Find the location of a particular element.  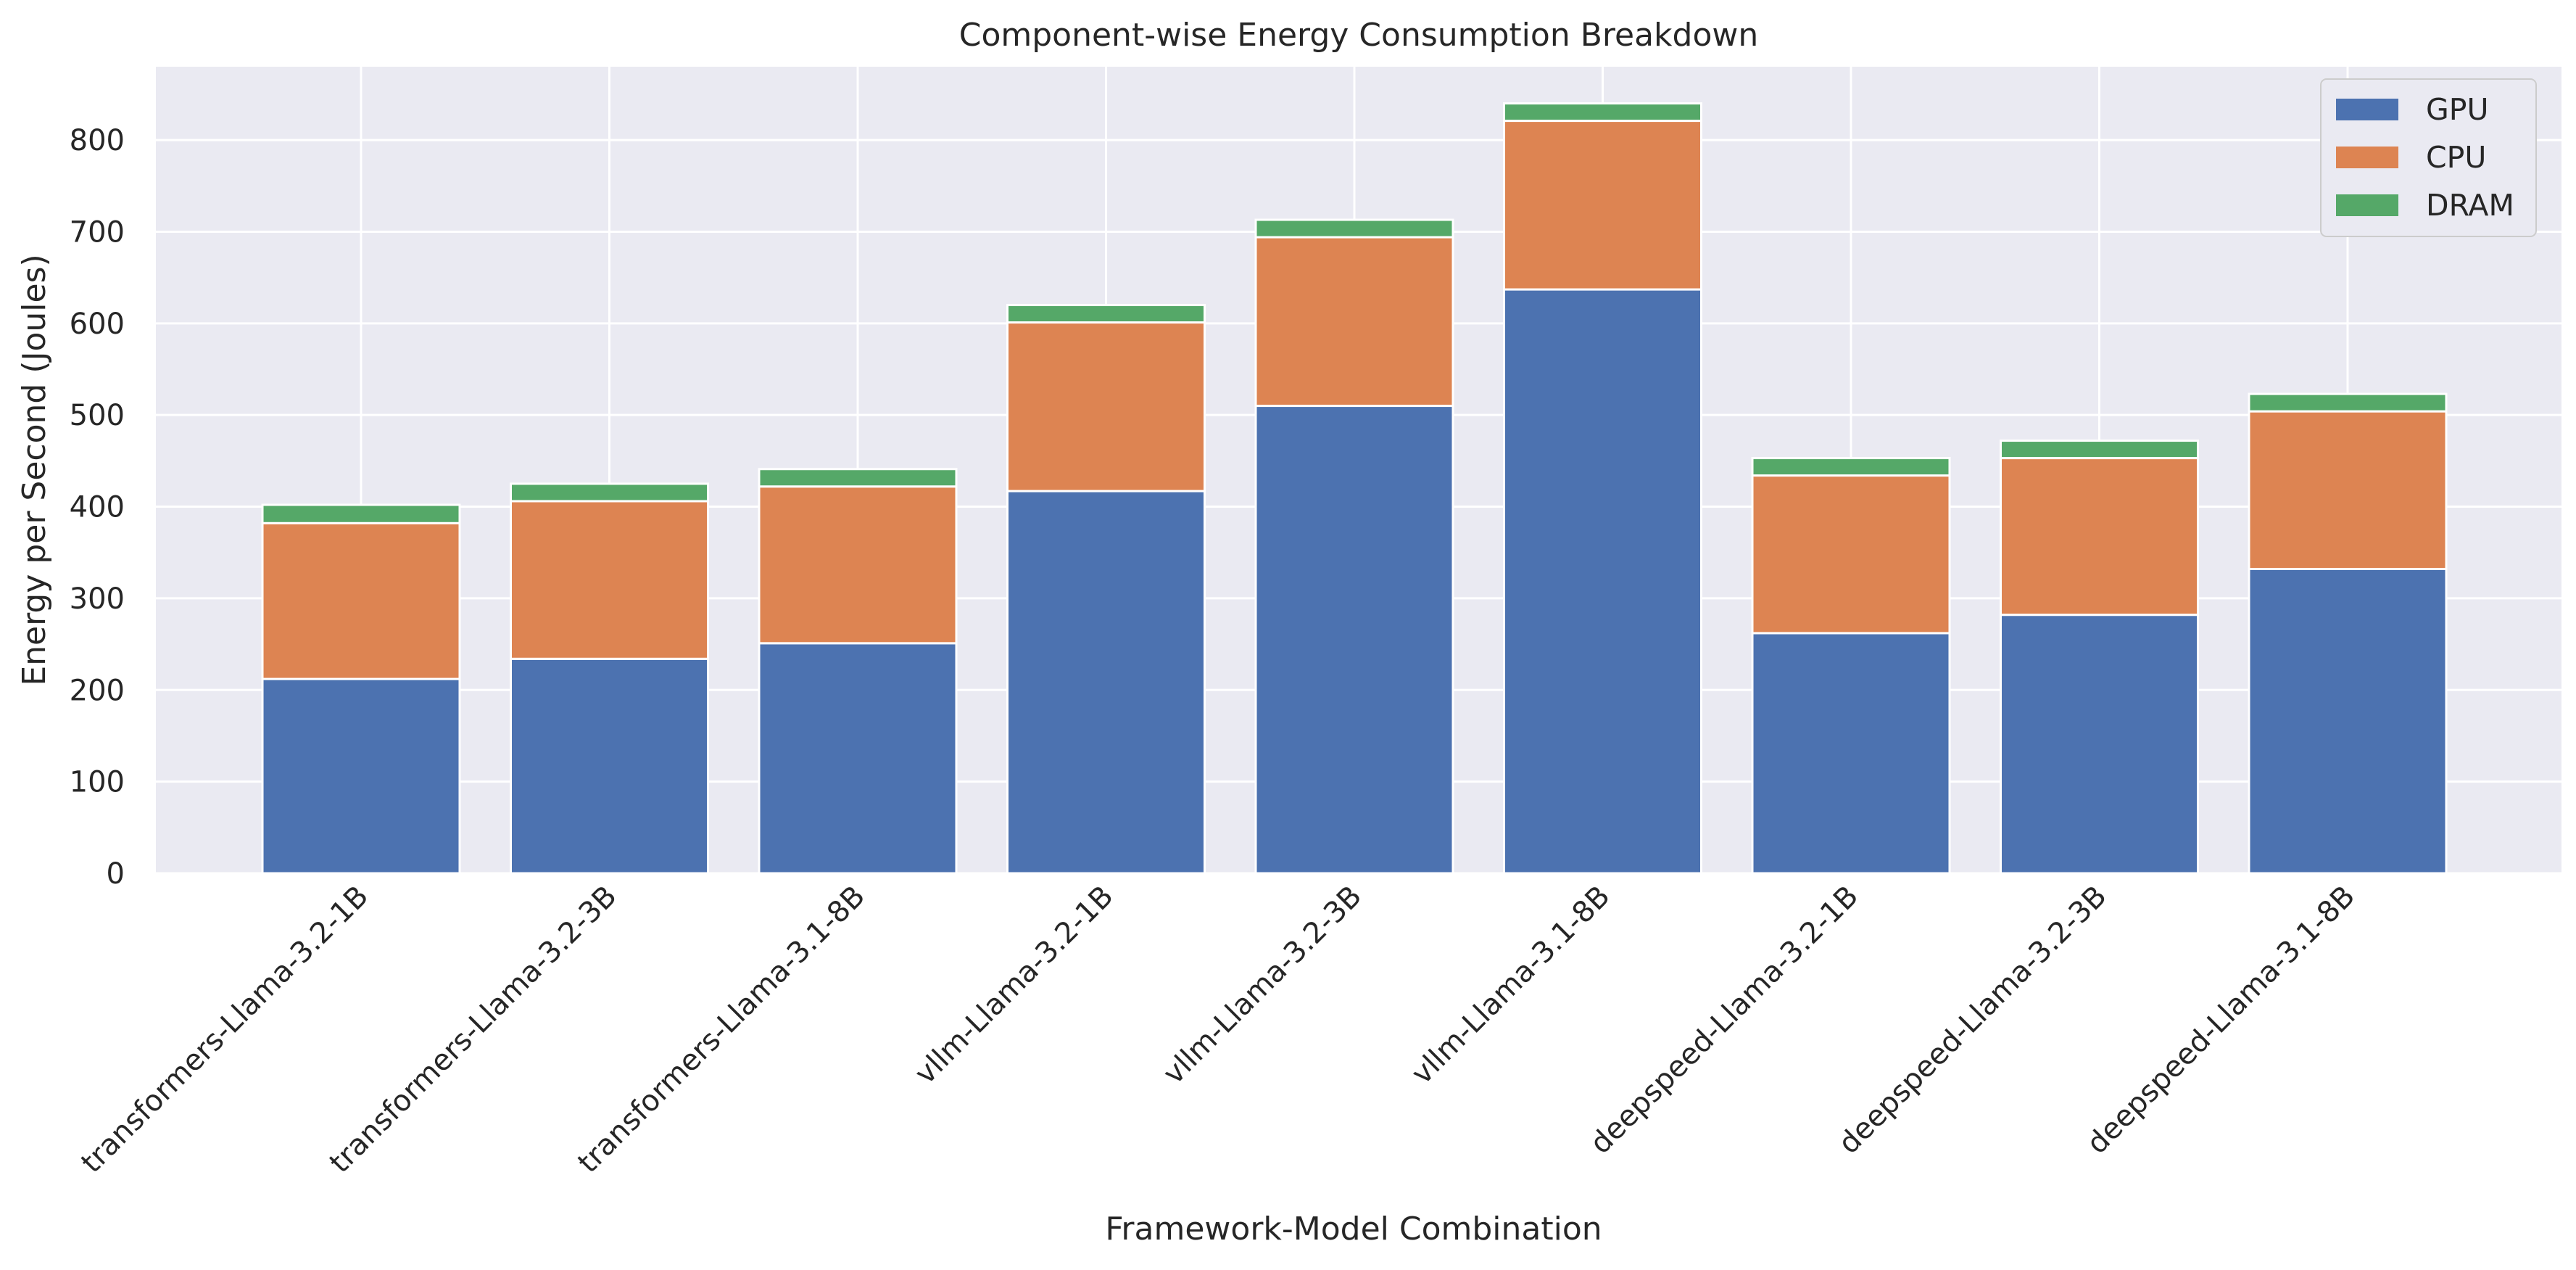

y-tick-label: 500 is located at coordinates (97, 415).